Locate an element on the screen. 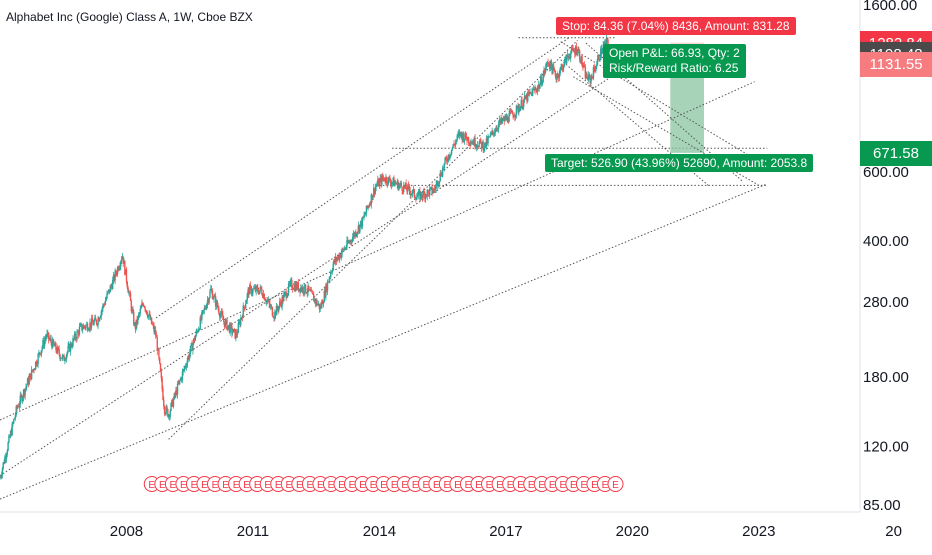 The height and width of the screenshot is (555, 932). earnings-circle is located at coordinates (615, 484).